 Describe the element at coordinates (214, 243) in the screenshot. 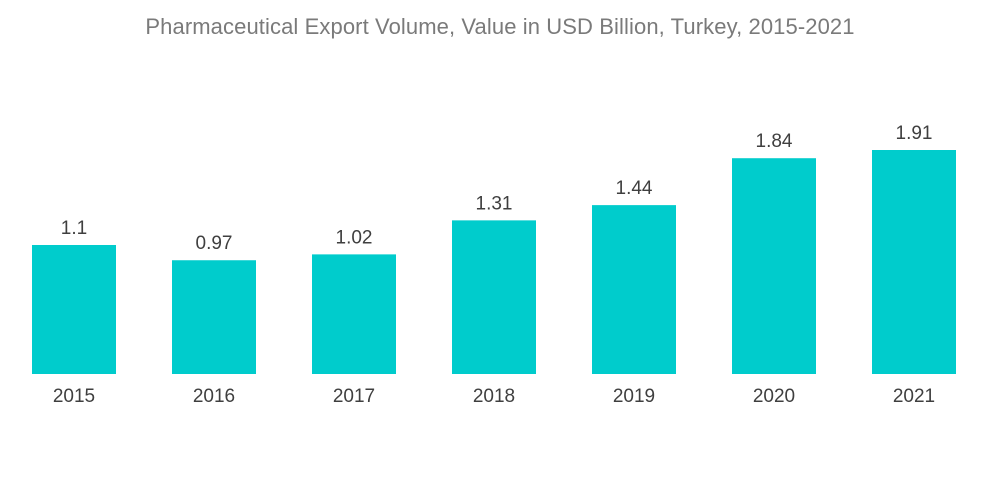

I see `data-label-2016: 0.97` at that location.